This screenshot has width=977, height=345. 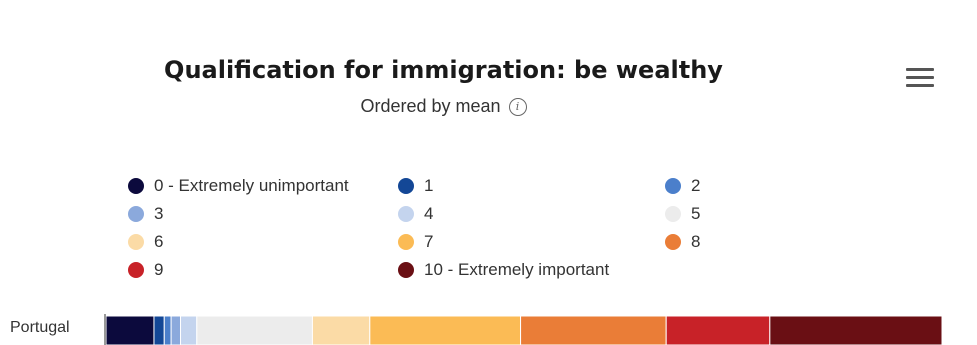 What do you see at coordinates (159, 269) in the screenshot?
I see `legend-label: 9` at bounding box center [159, 269].